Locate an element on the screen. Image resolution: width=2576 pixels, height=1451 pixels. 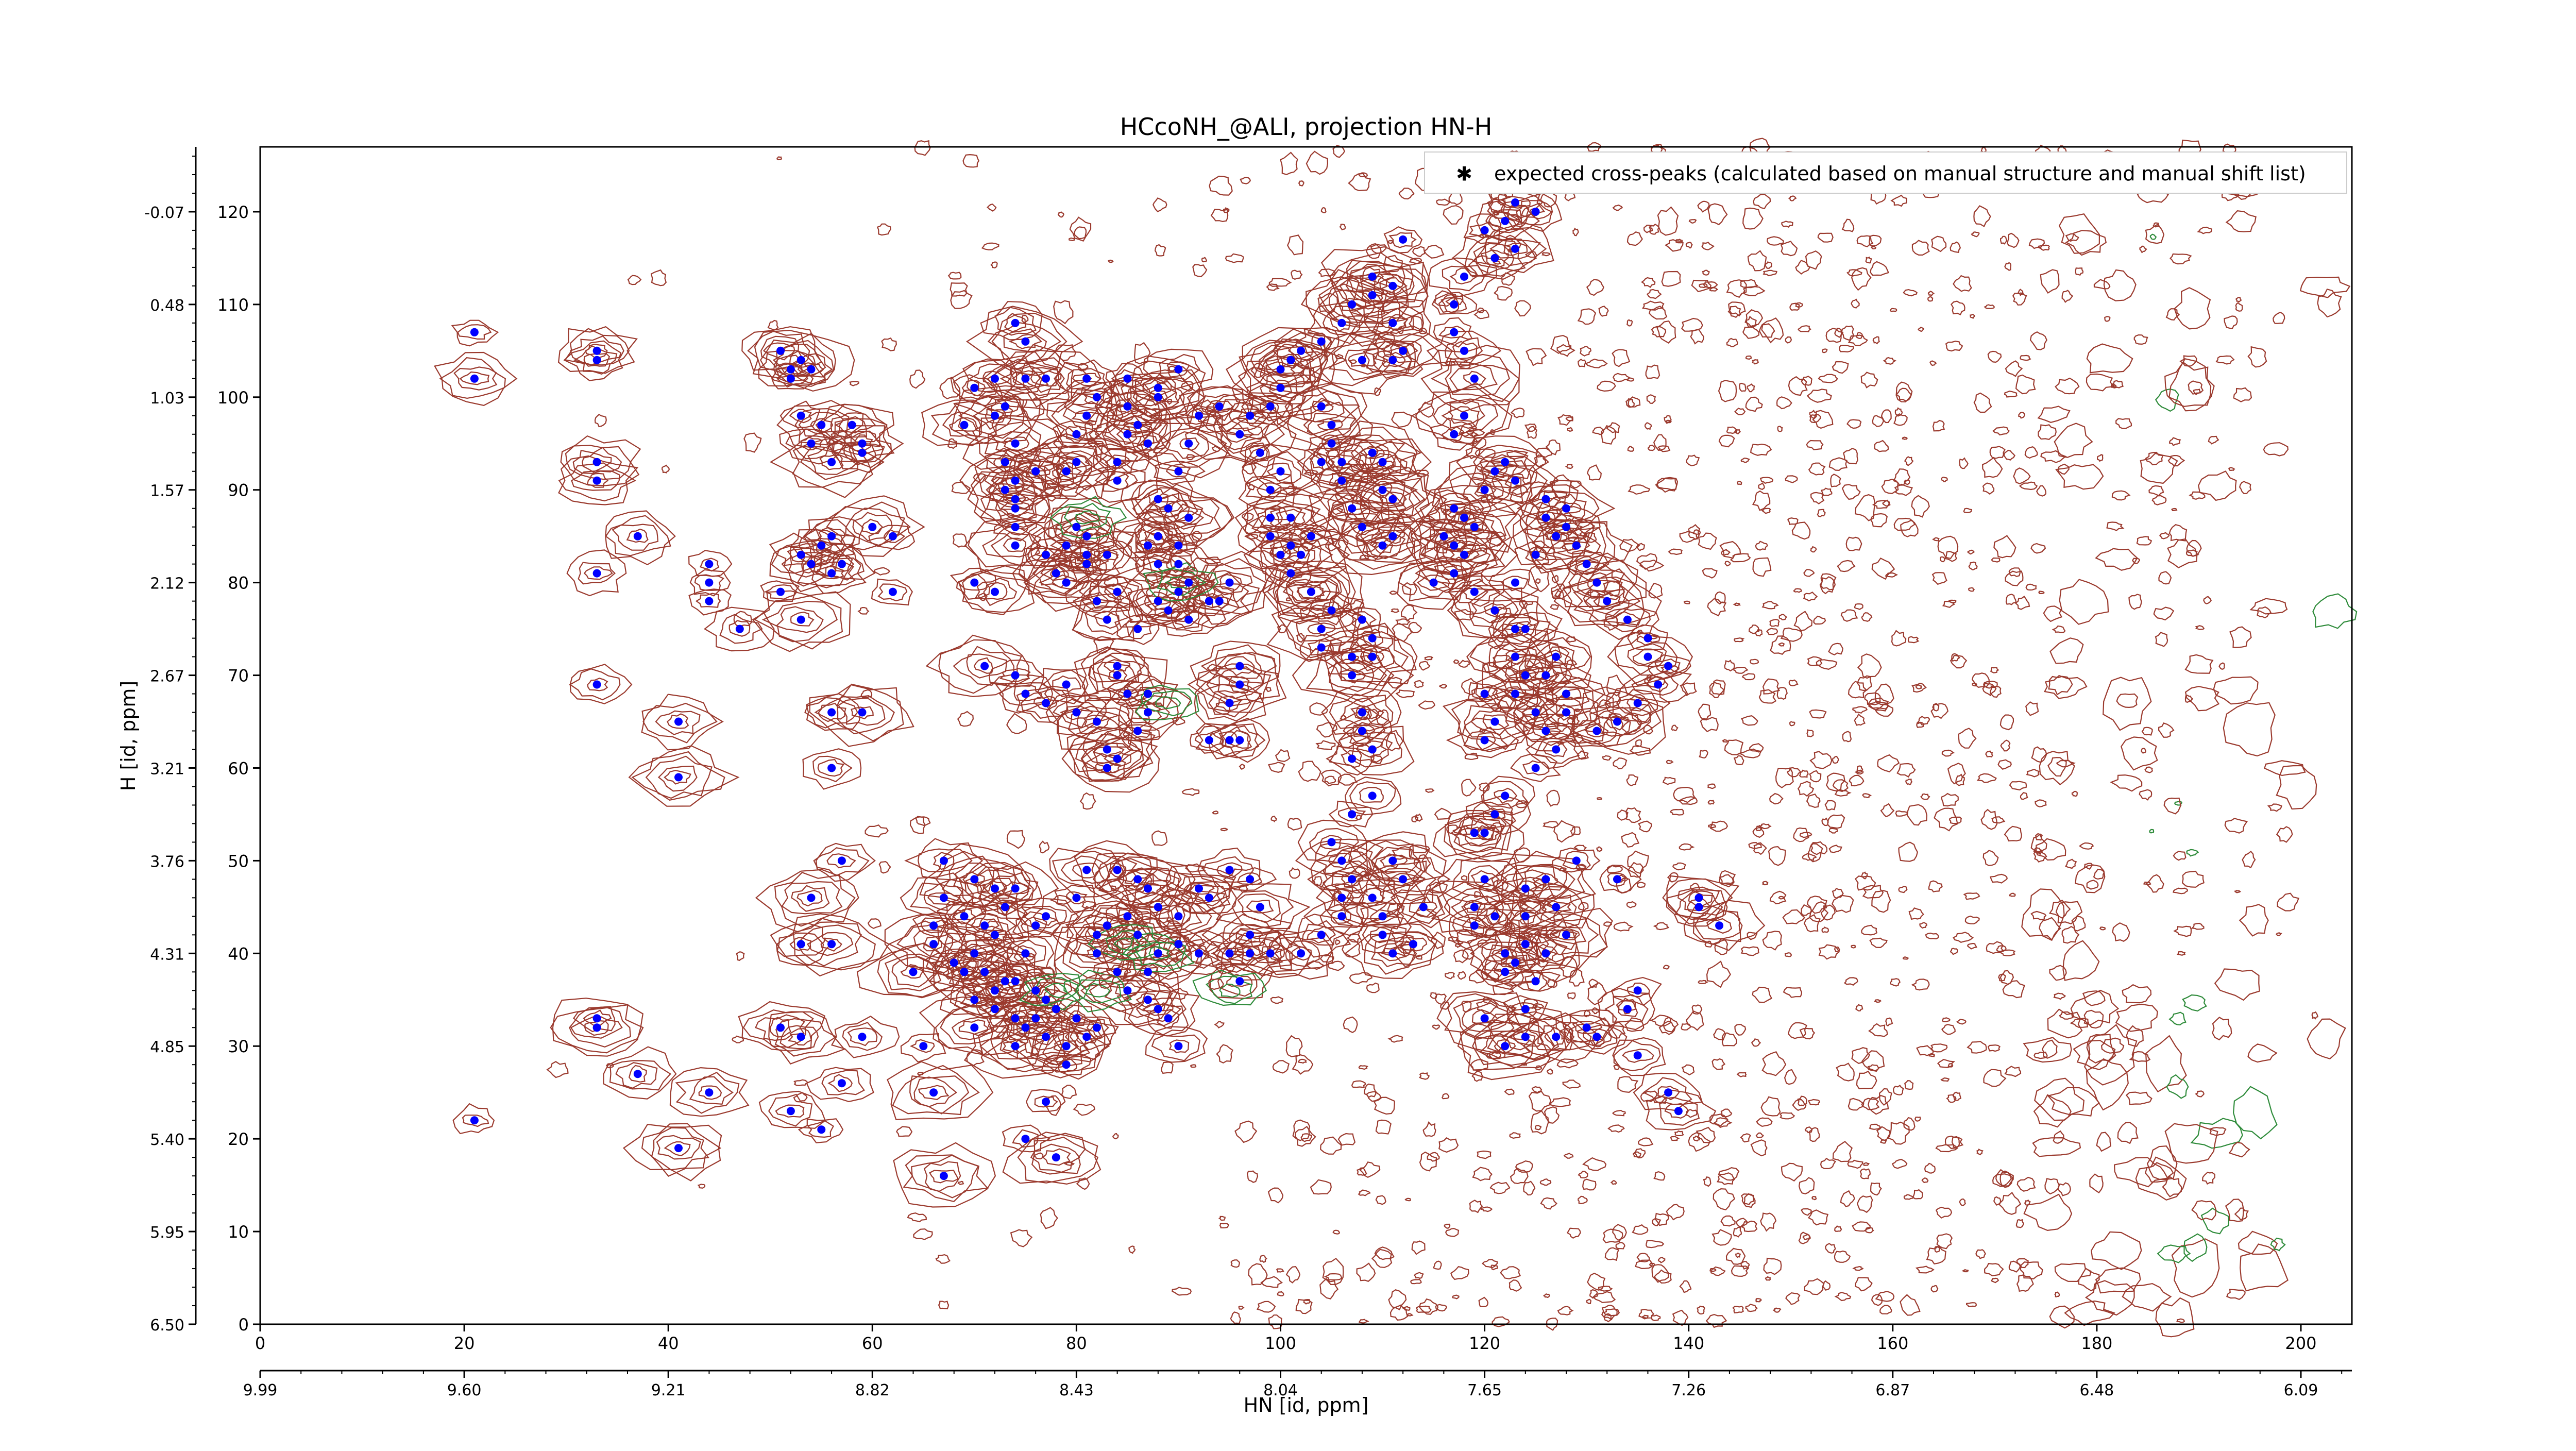
x-ppm-tick-label: 8.04 is located at coordinates (1280, 1390).